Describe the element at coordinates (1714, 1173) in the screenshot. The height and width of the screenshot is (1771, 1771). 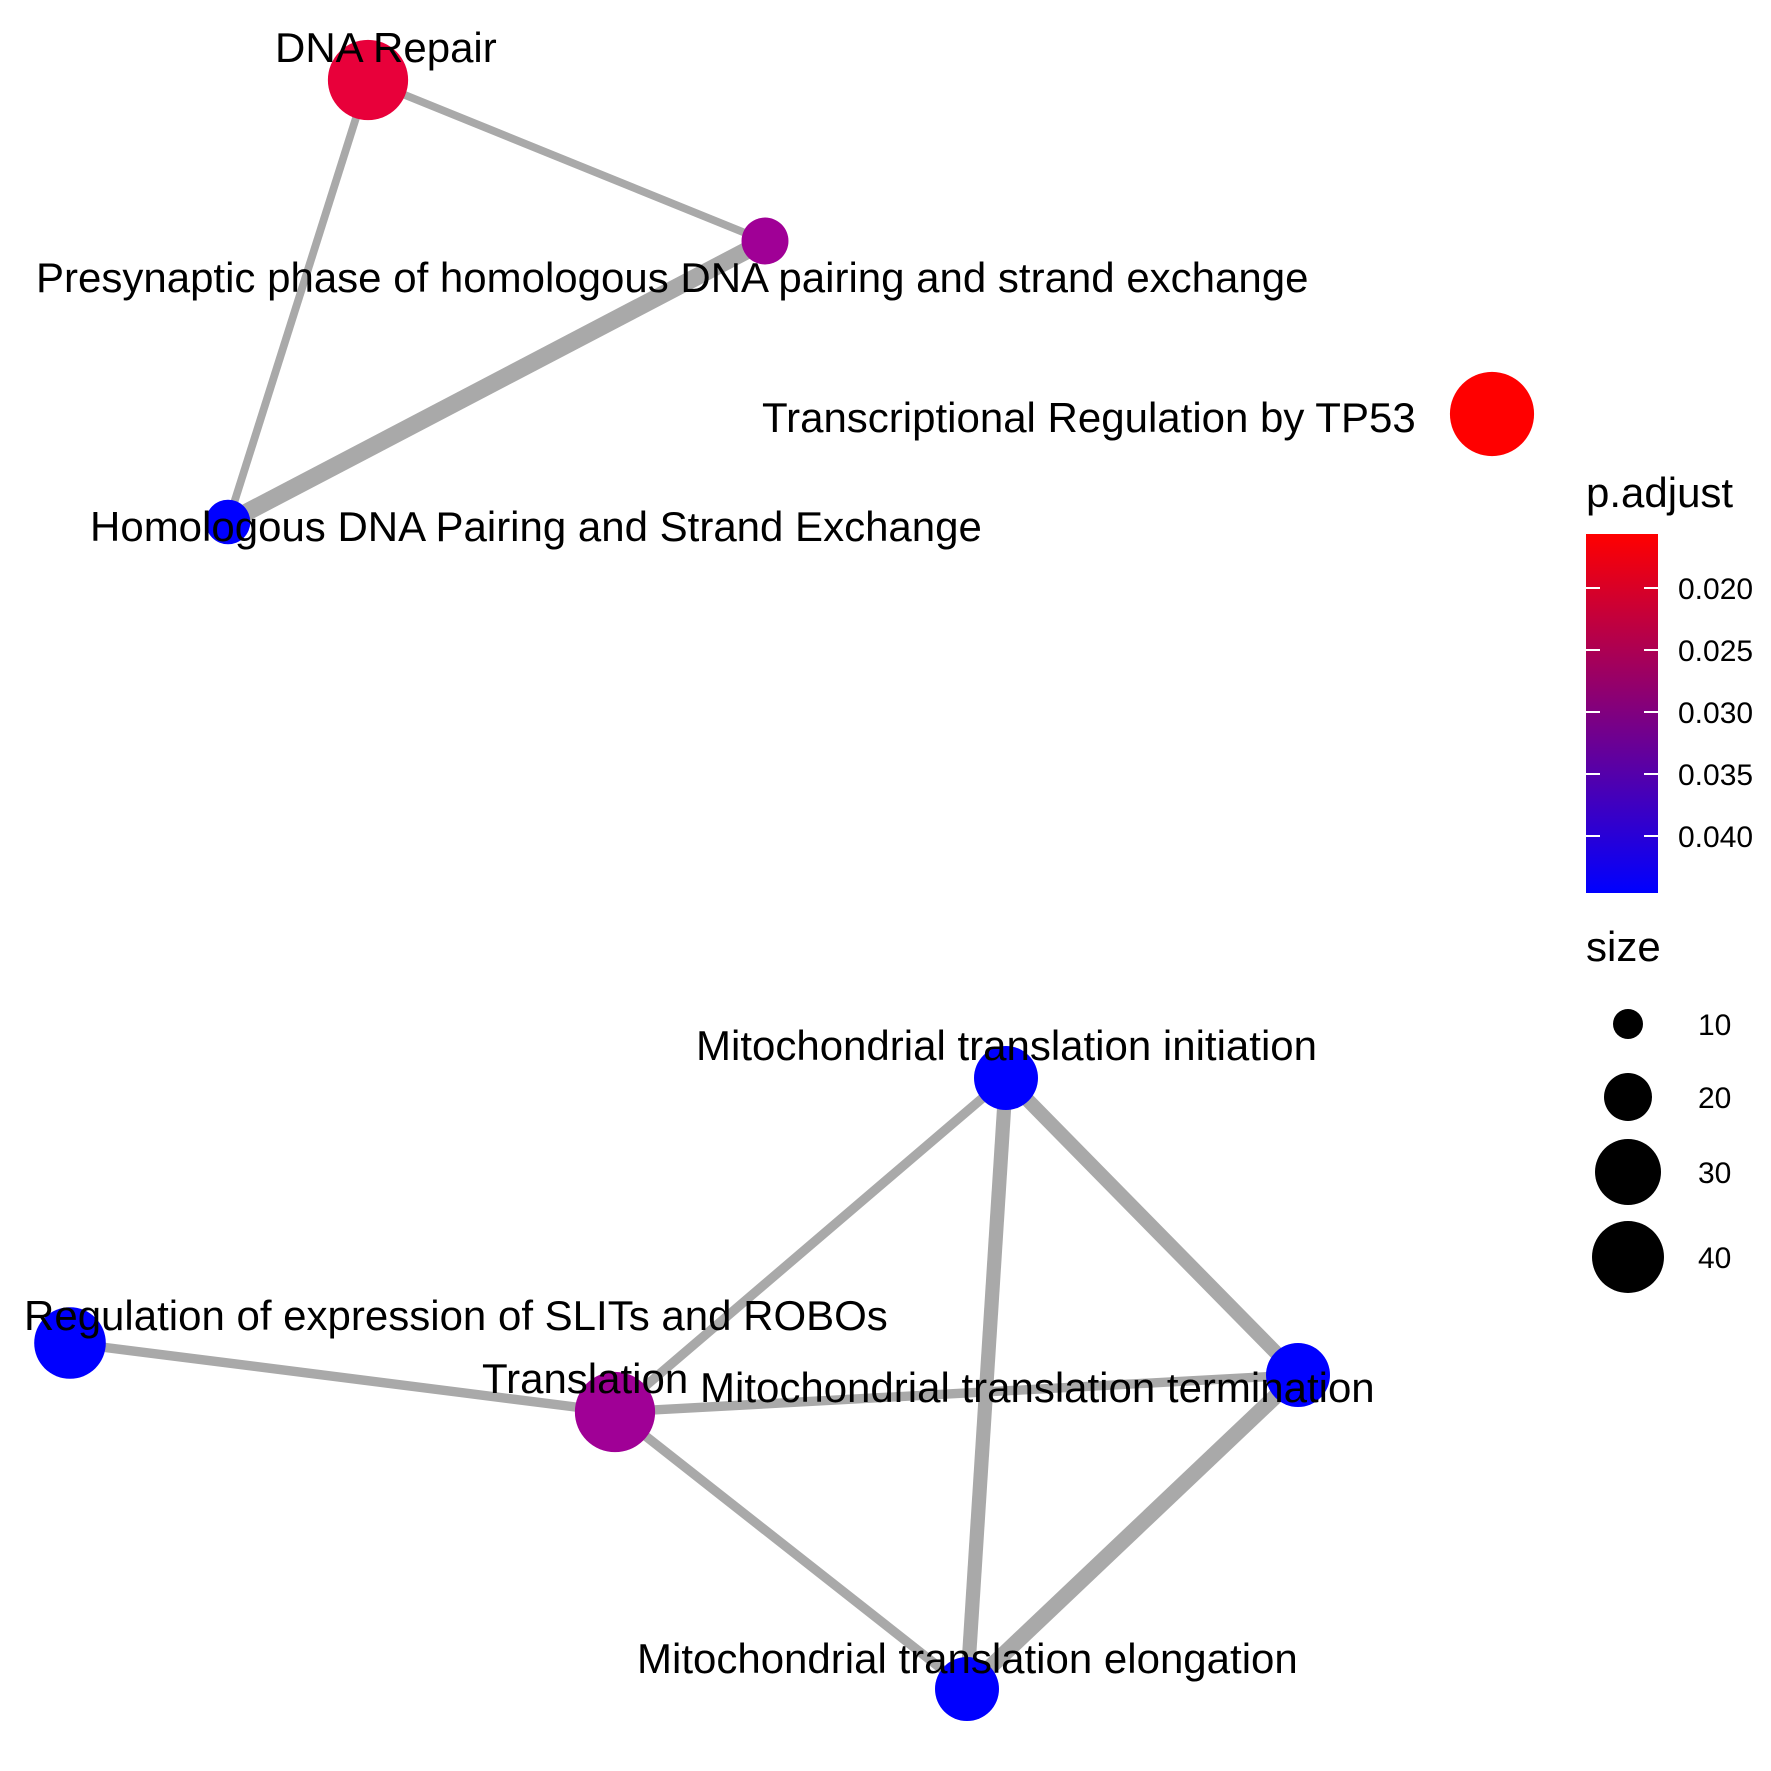
I see `size-legend-label: 30` at that location.